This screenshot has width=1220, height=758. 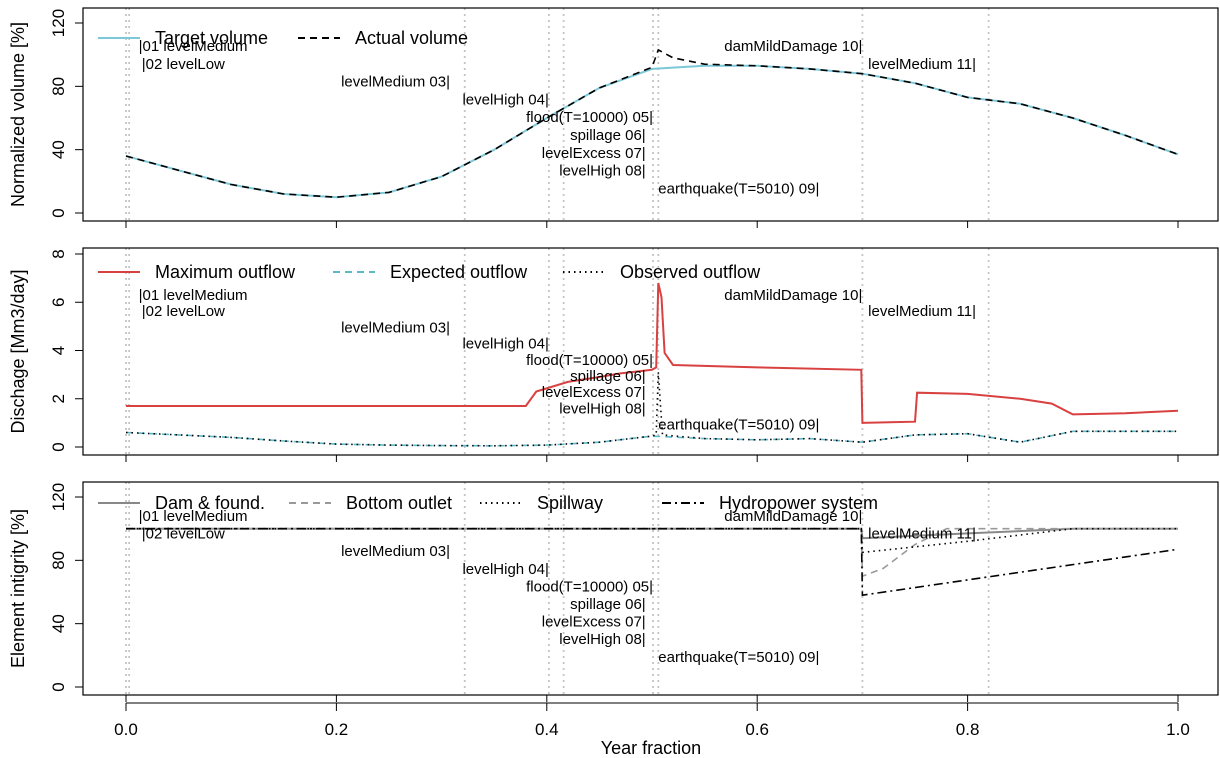 I want to click on x-tick-label: 0.6, so click(x=757, y=729).